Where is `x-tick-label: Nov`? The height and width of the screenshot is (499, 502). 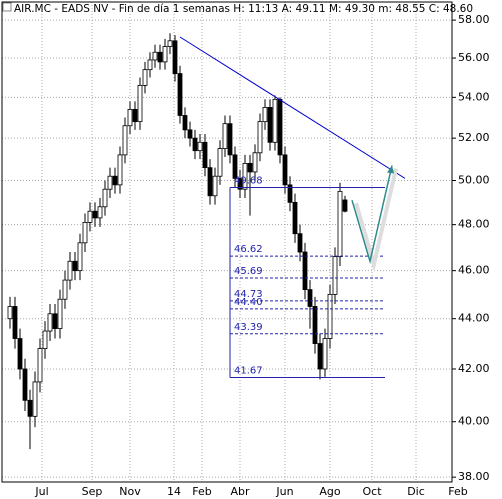
x-tick-label: Nov is located at coordinates (130, 491).